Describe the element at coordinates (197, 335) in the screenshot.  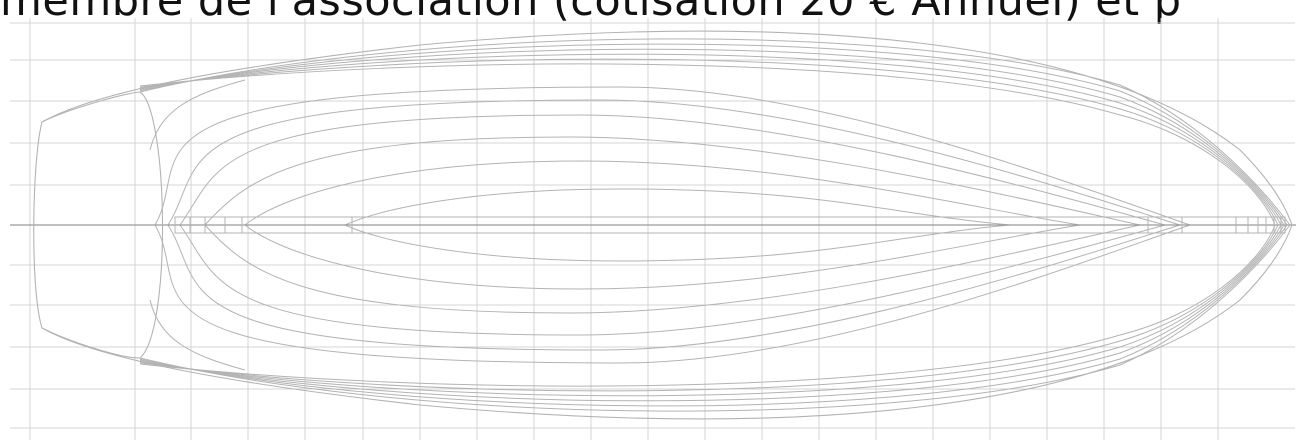
I see `chine-port` at that location.